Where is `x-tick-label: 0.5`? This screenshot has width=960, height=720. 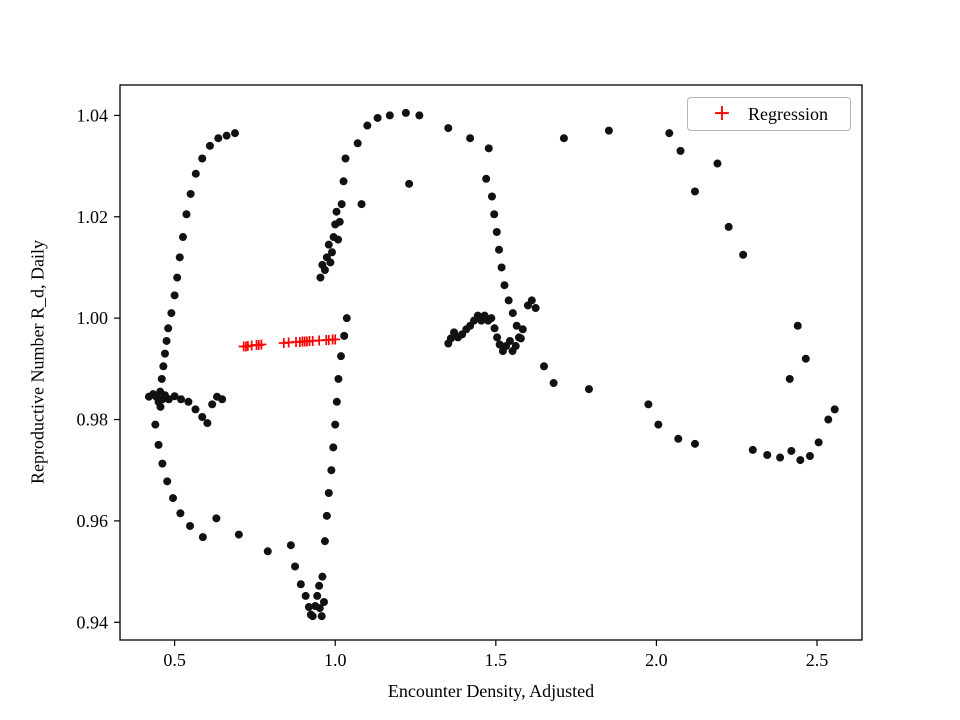 x-tick-label: 0.5 is located at coordinates (174, 660).